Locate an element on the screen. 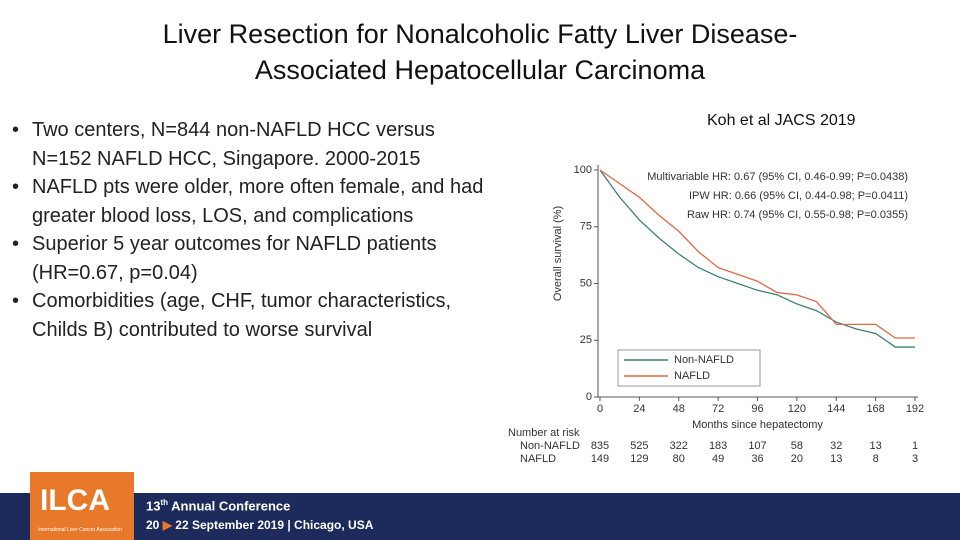  y-tick-label: 100 is located at coordinates (583, 170).